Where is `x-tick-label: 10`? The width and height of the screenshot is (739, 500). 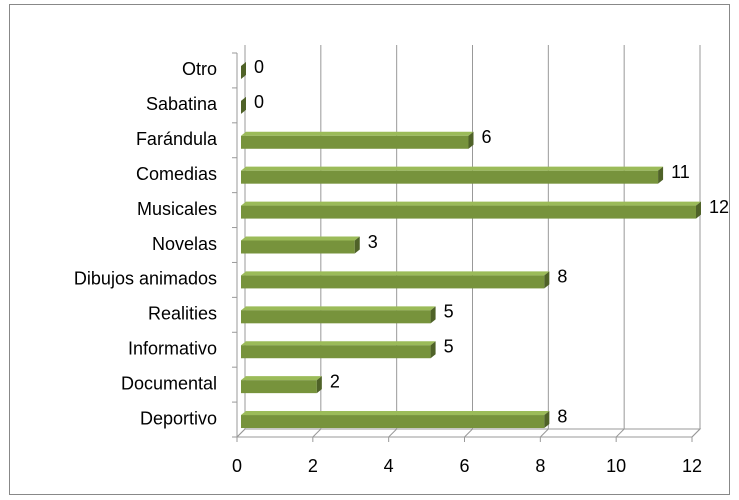 x-tick-label: 10 is located at coordinates (616, 466).